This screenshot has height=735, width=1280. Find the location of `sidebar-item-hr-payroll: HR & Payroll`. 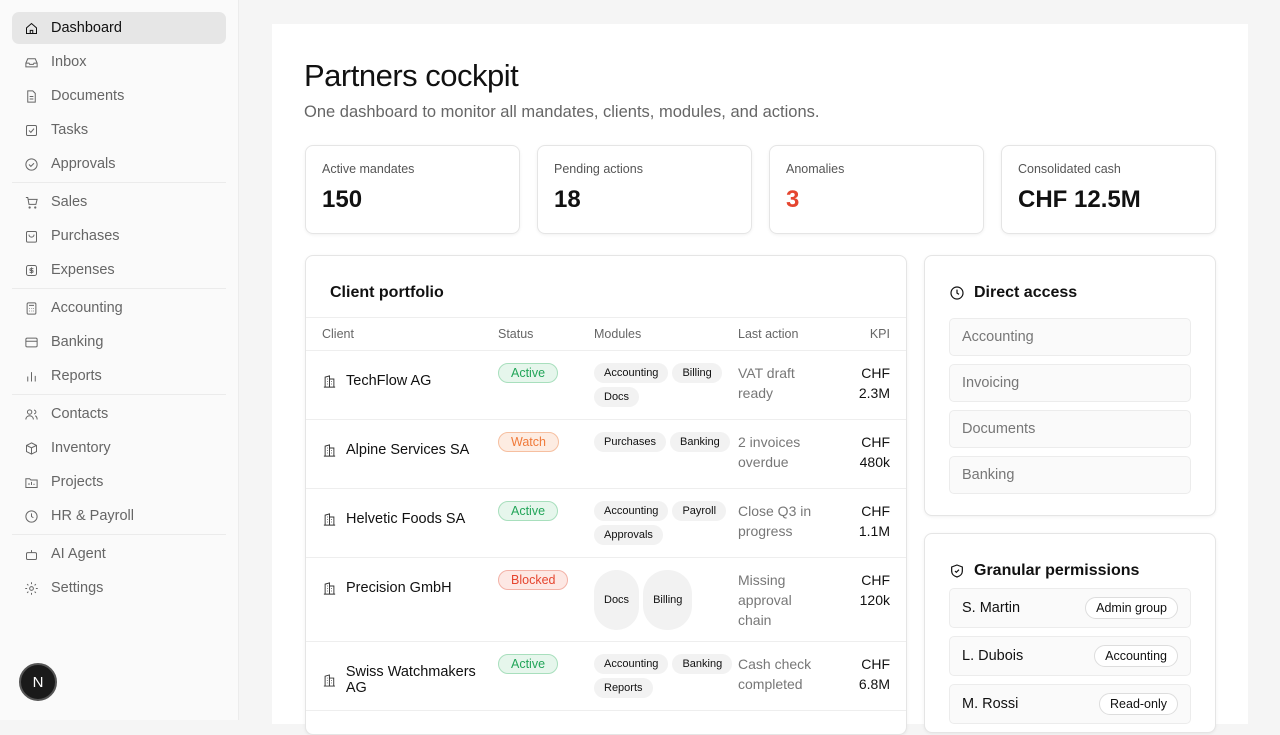

sidebar-item-hr-payroll: HR & Payroll is located at coordinates (119, 516).